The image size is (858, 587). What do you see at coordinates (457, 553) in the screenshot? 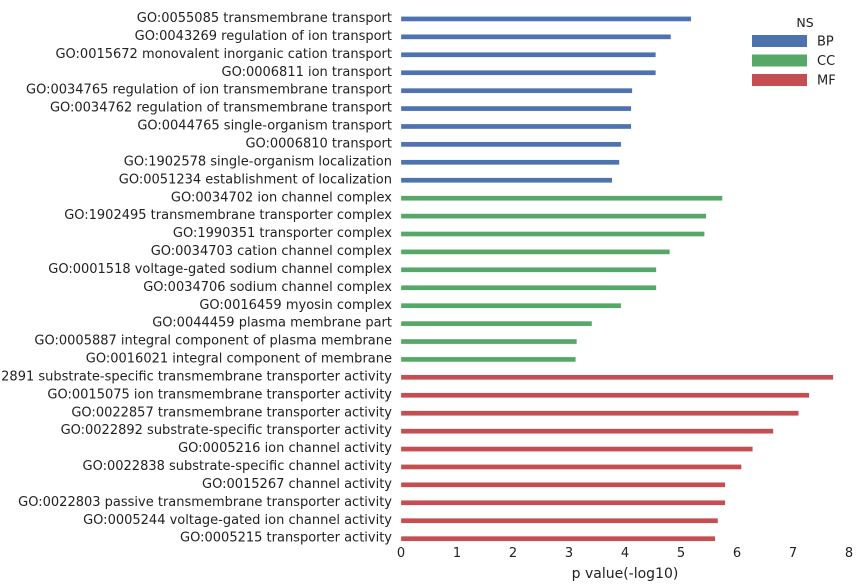
I see `x-tick-label: 1` at bounding box center [457, 553].